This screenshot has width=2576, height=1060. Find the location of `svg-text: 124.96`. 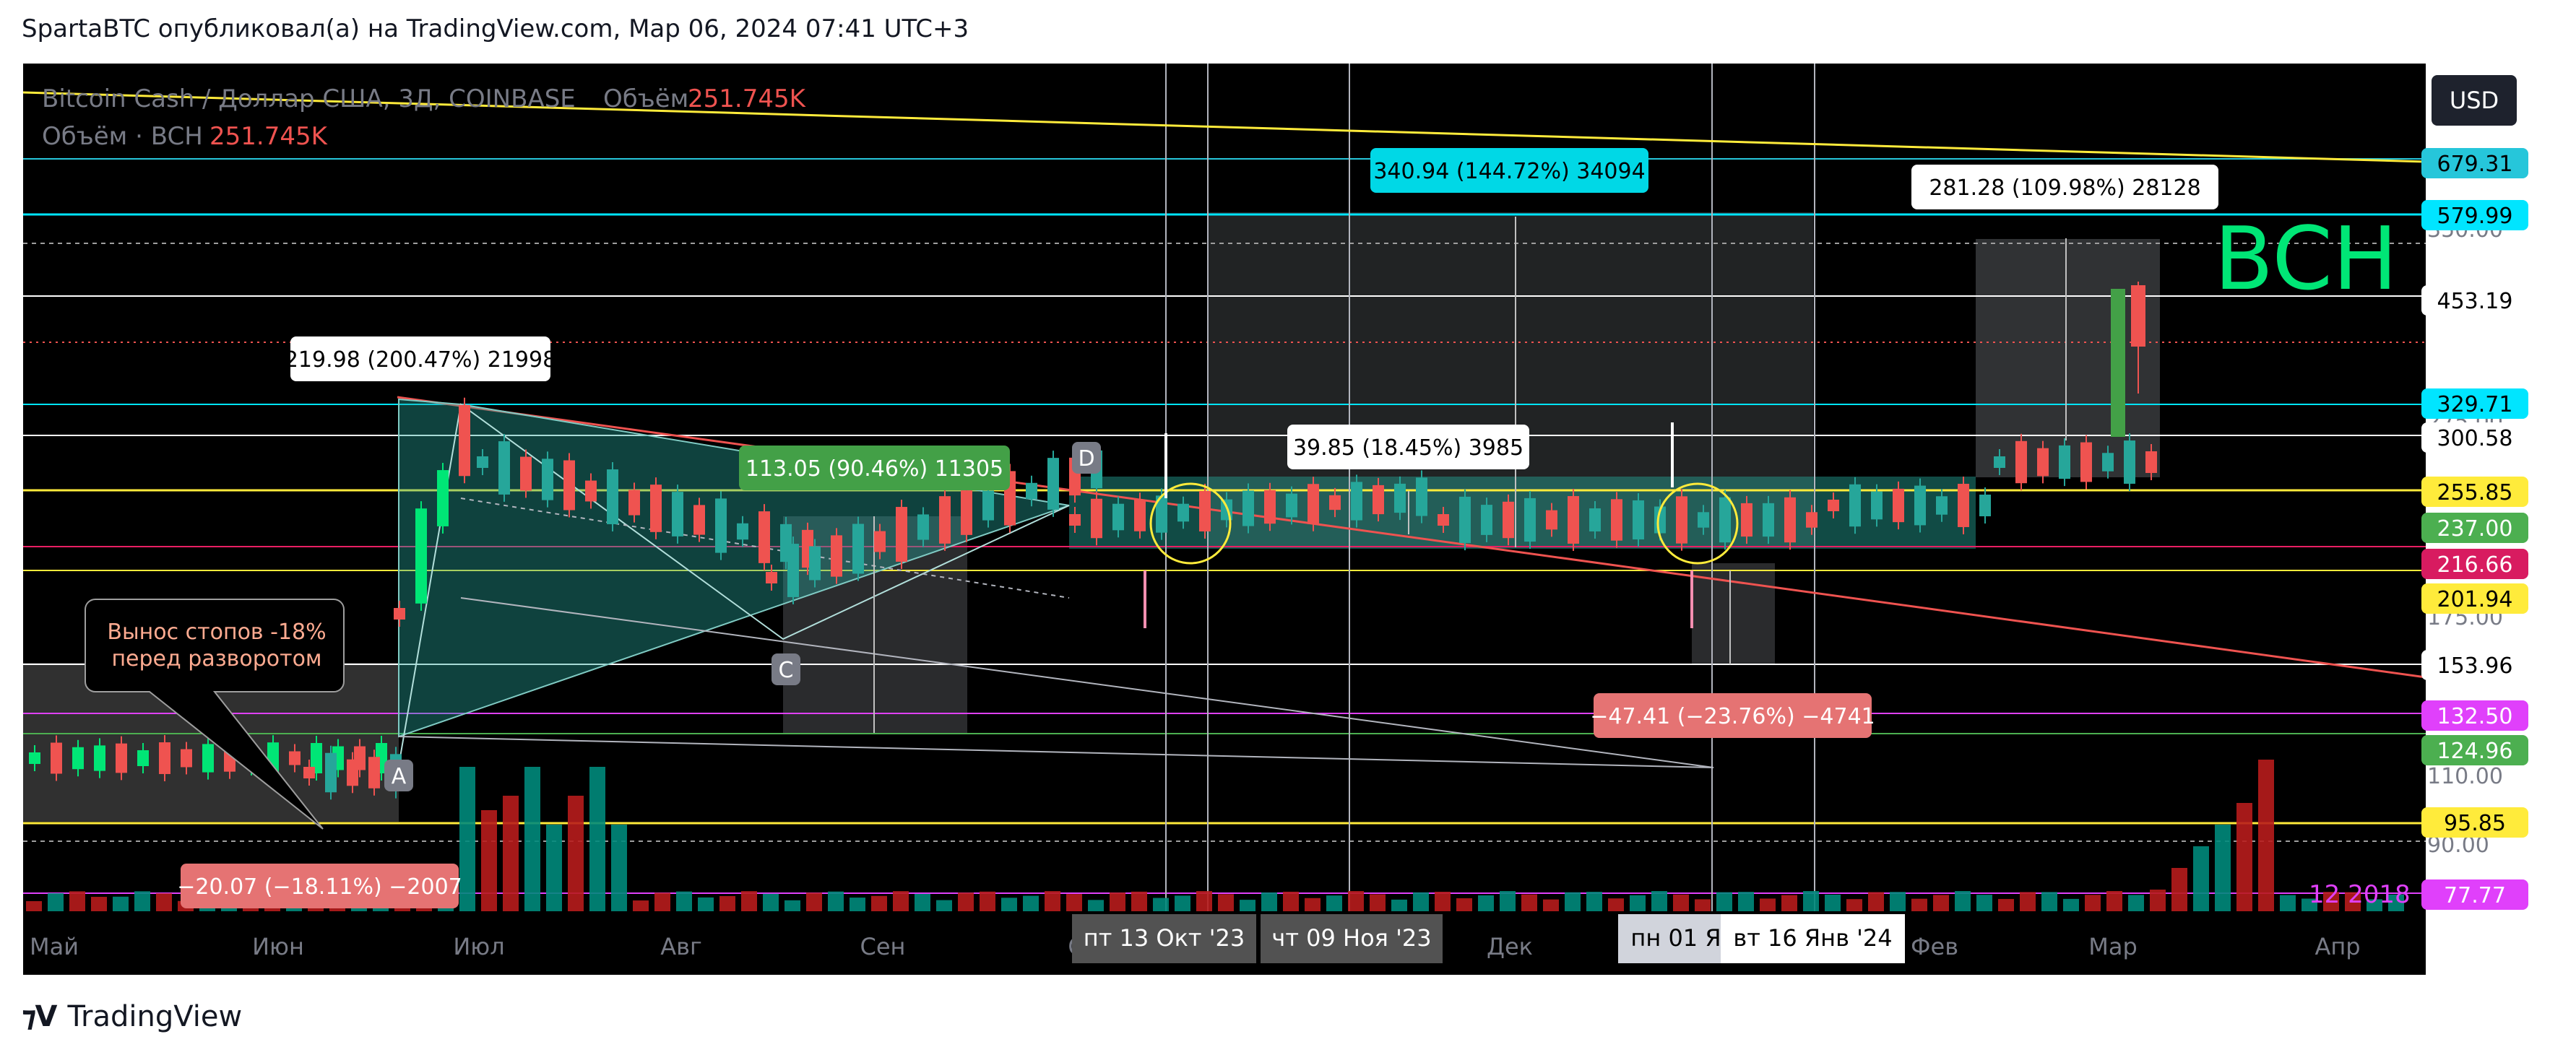

svg-text: 124.96 is located at coordinates (2475, 751).